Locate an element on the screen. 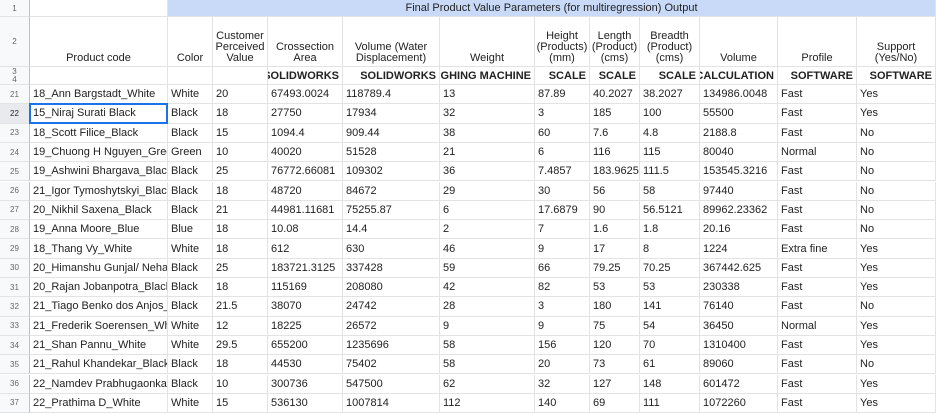  source-cell: CALCULATION is located at coordinates (739, 76).